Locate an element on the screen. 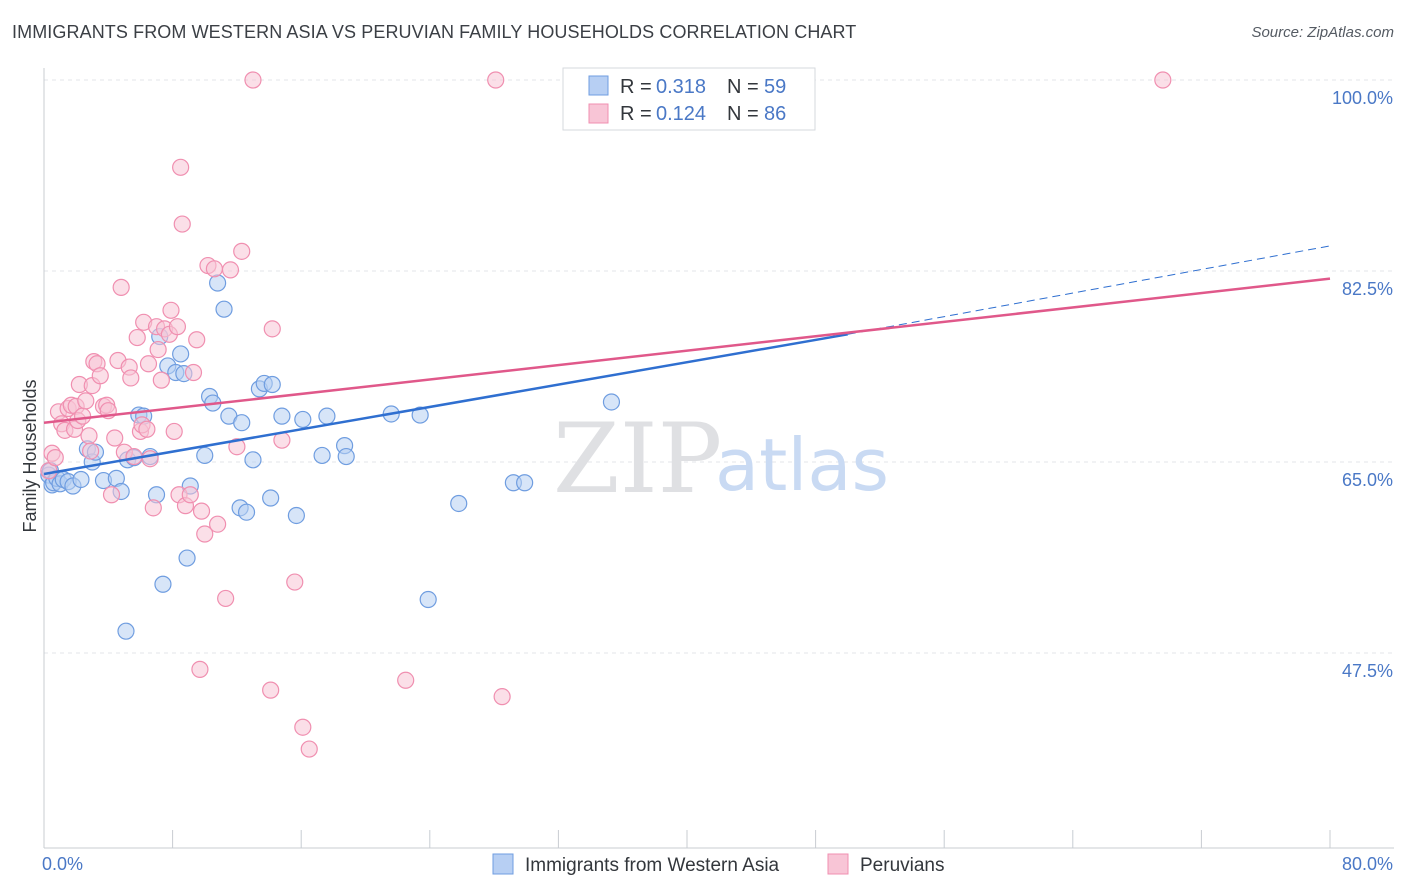 This screenshot has width=1406, height=892. x-tick-labels: 0.0% 80.0% is located at coordinates (717, 864).